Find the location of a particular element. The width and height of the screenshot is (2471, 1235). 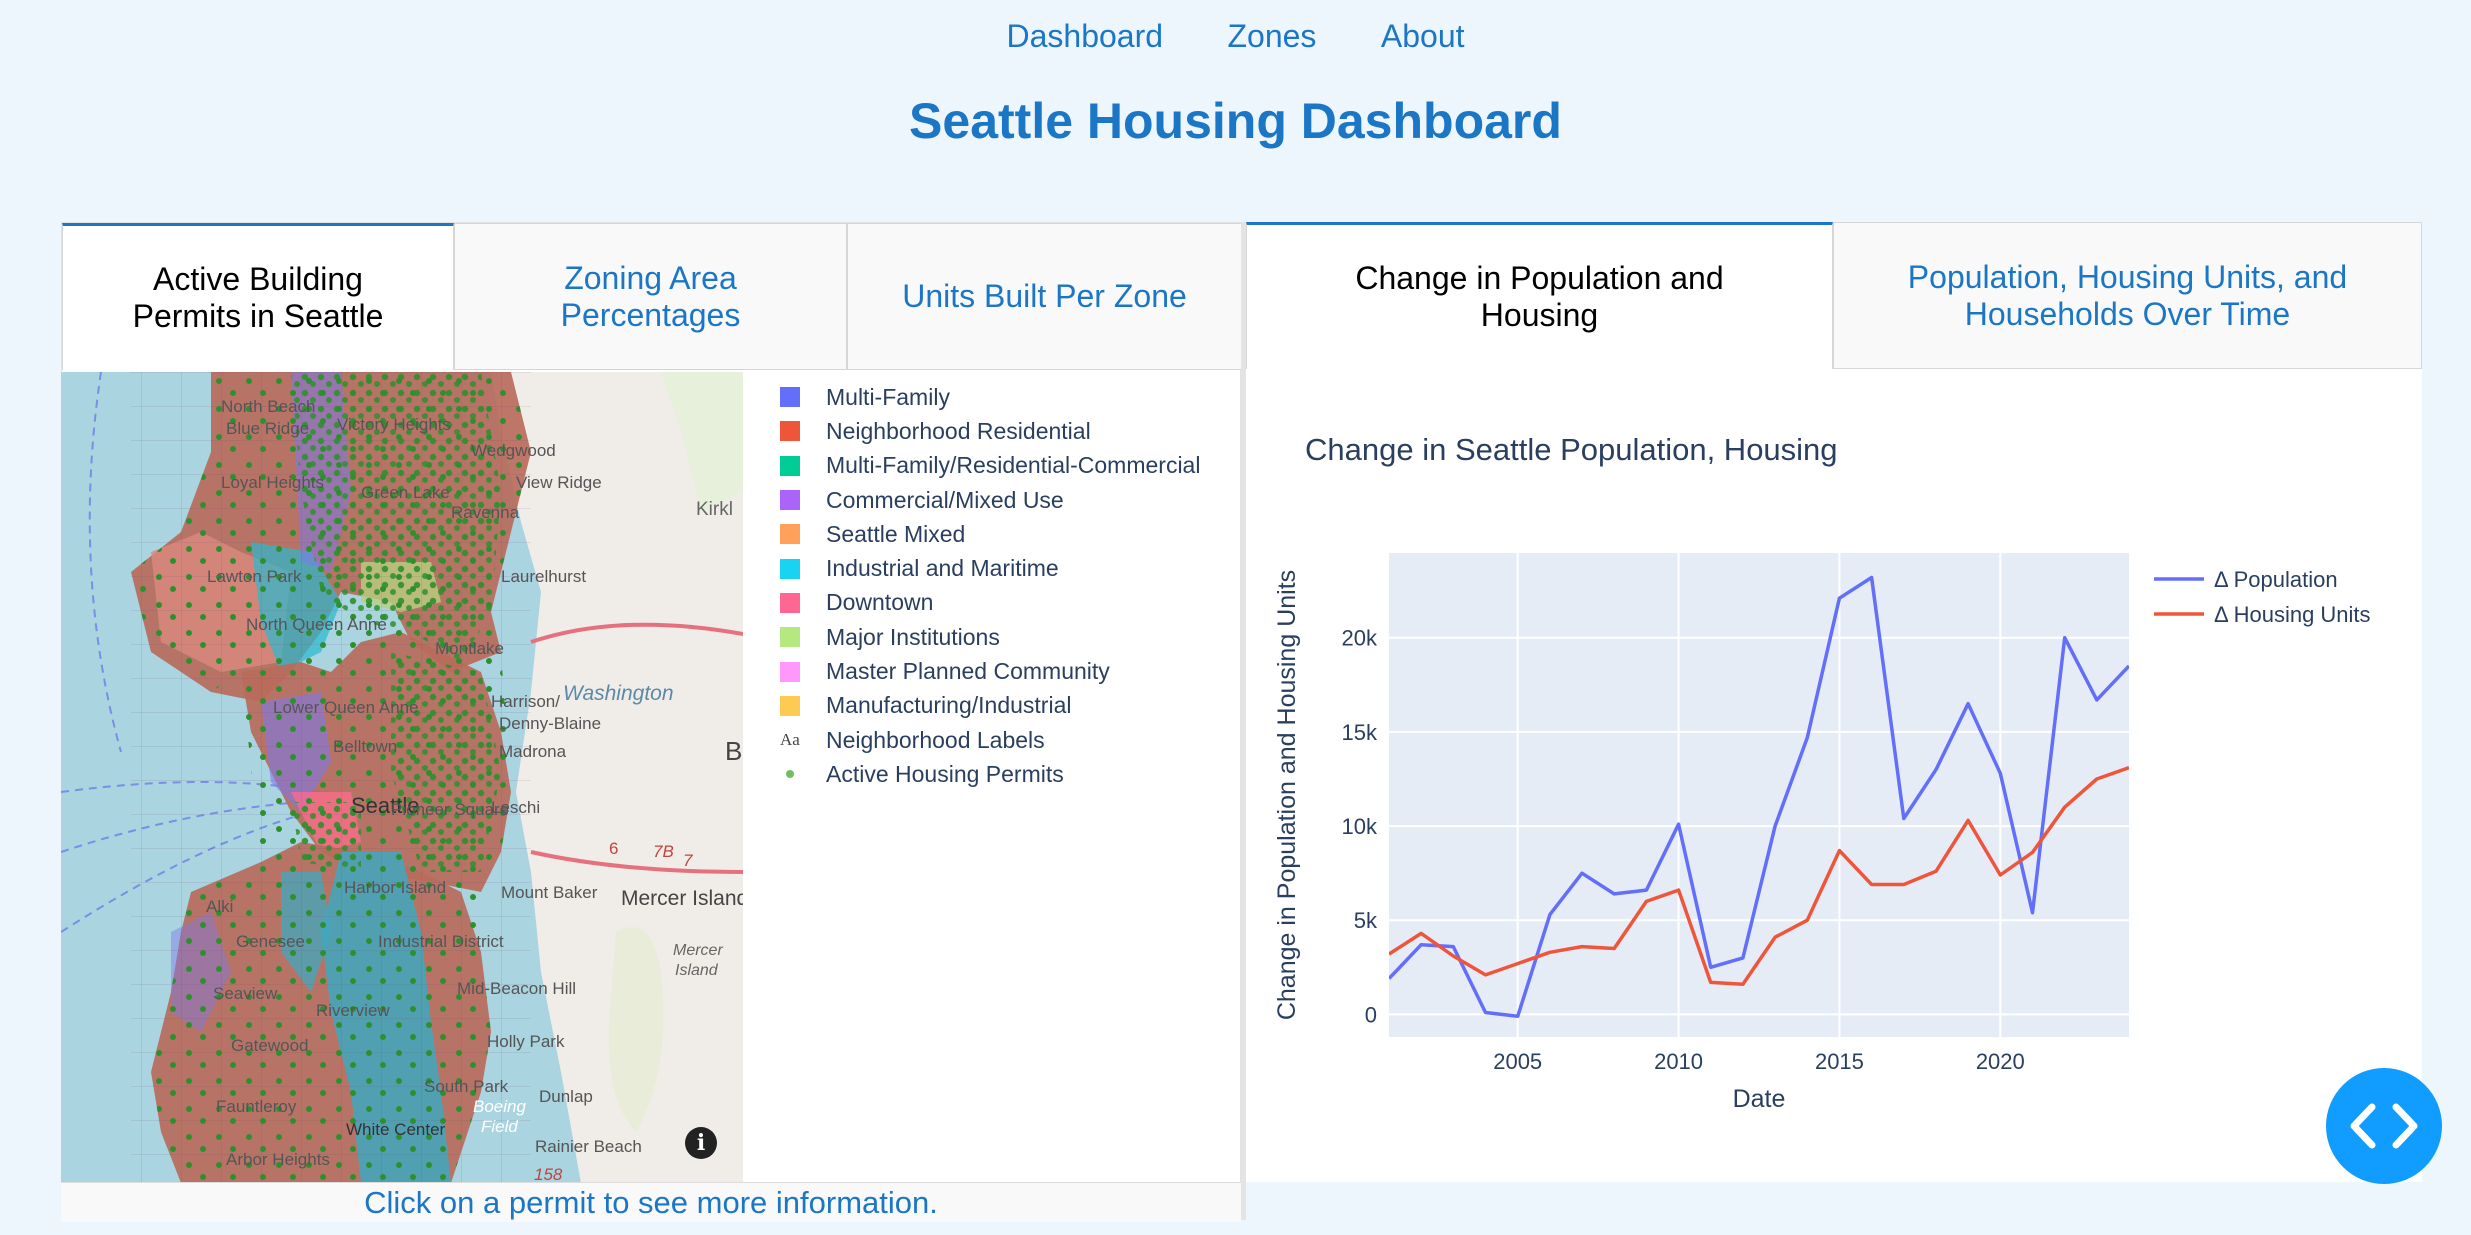

park-area is located at coordinates (702, 442).